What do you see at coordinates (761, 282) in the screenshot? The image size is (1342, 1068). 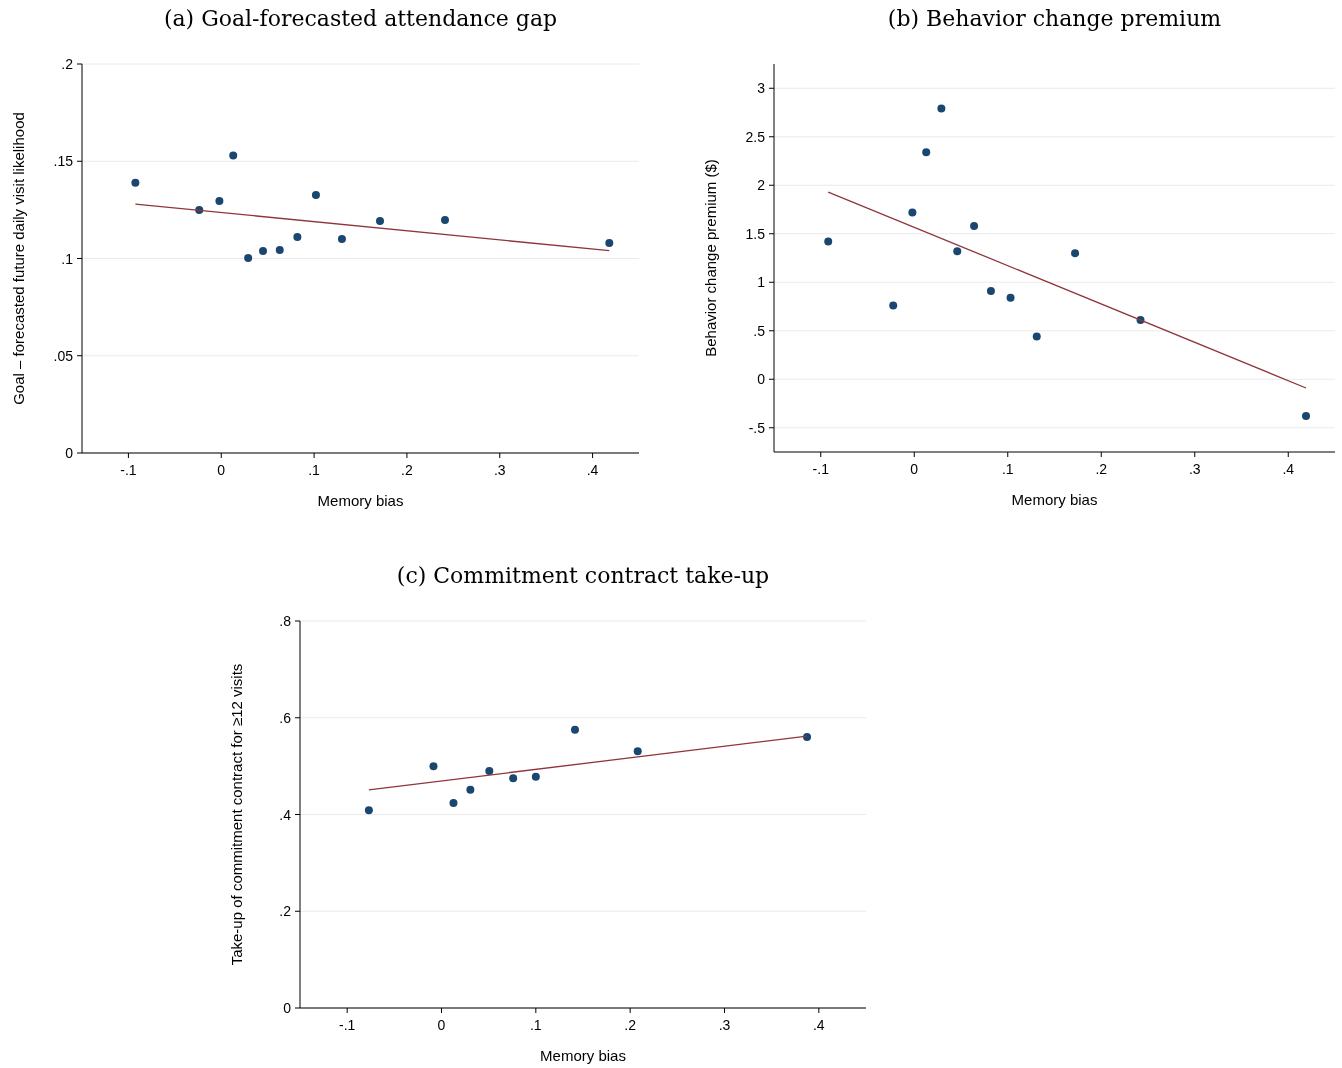 I see `y-tick-label: 1` at bounding box center [761, 282].